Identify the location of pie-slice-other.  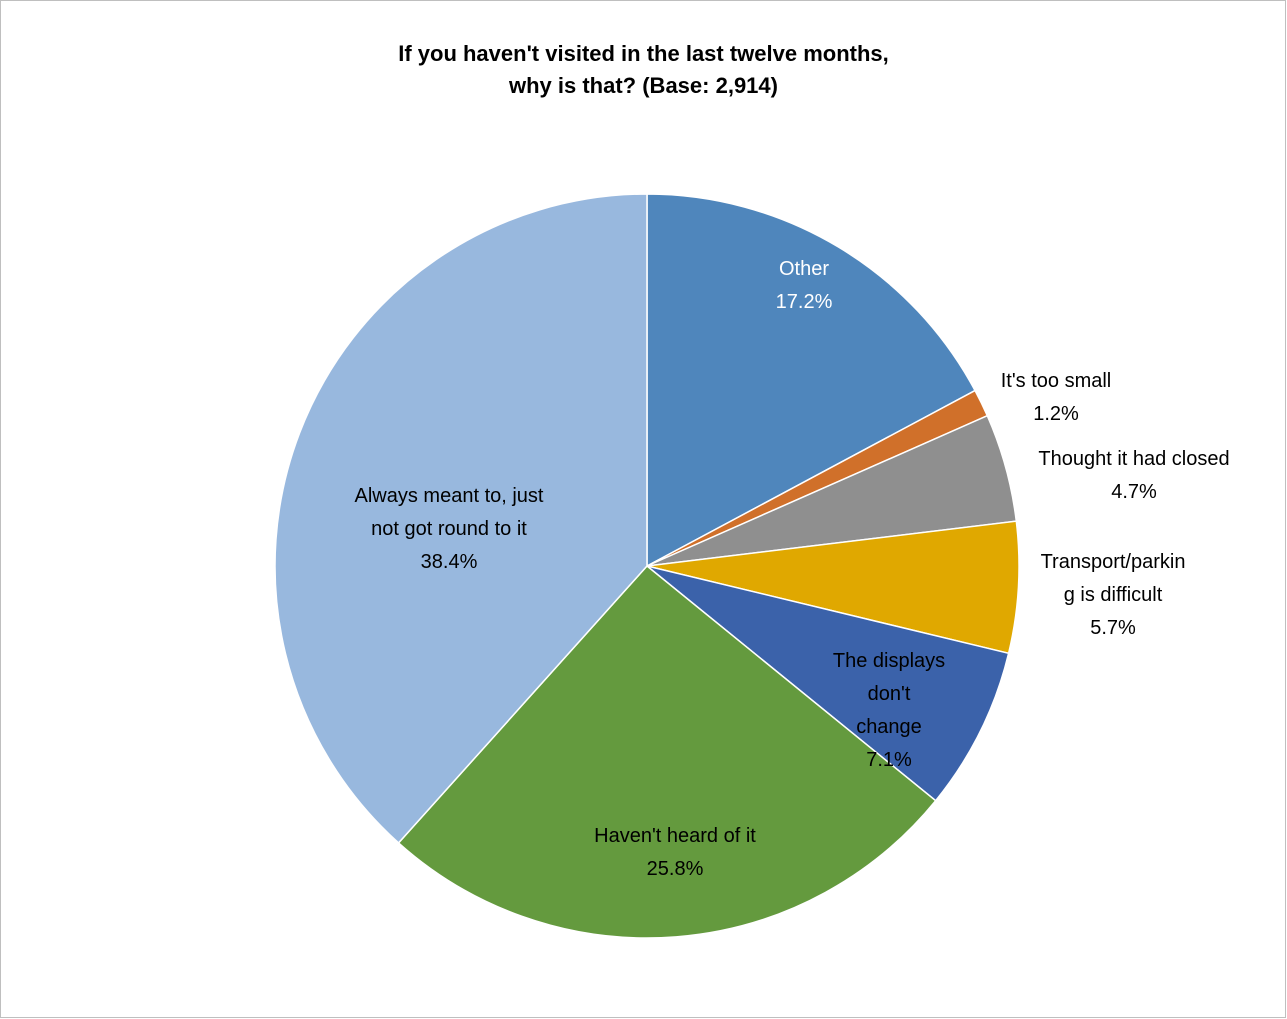
(811, 380).